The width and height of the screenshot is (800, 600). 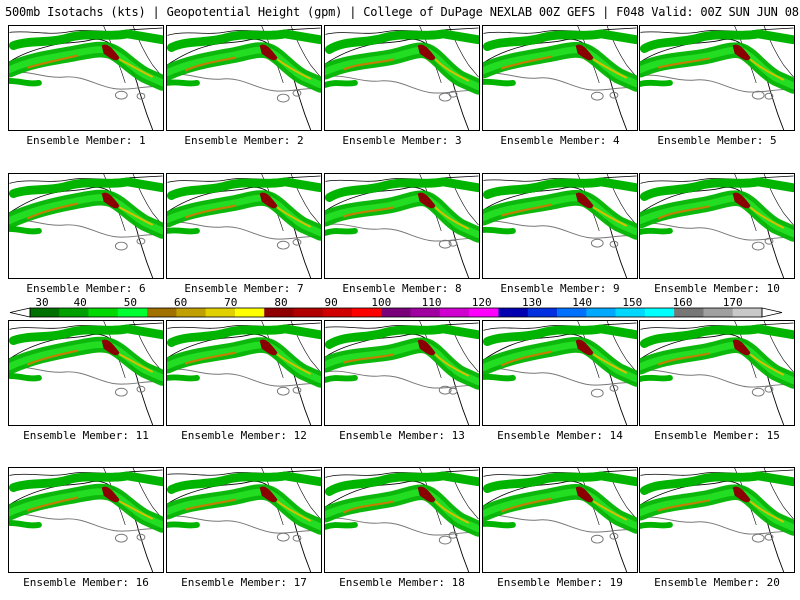 What do you see at coordinates (381, 302) in the screenshot?
I see `colorbar-tick-label: 100` at bounding box center [381, 302].